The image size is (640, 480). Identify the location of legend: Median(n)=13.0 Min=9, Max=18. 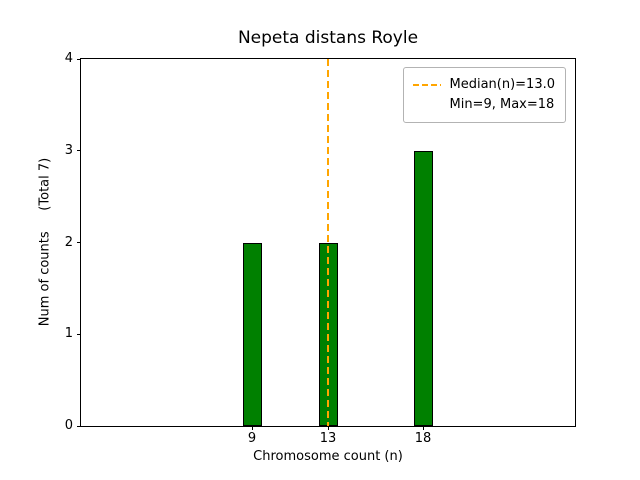
(484, 95).